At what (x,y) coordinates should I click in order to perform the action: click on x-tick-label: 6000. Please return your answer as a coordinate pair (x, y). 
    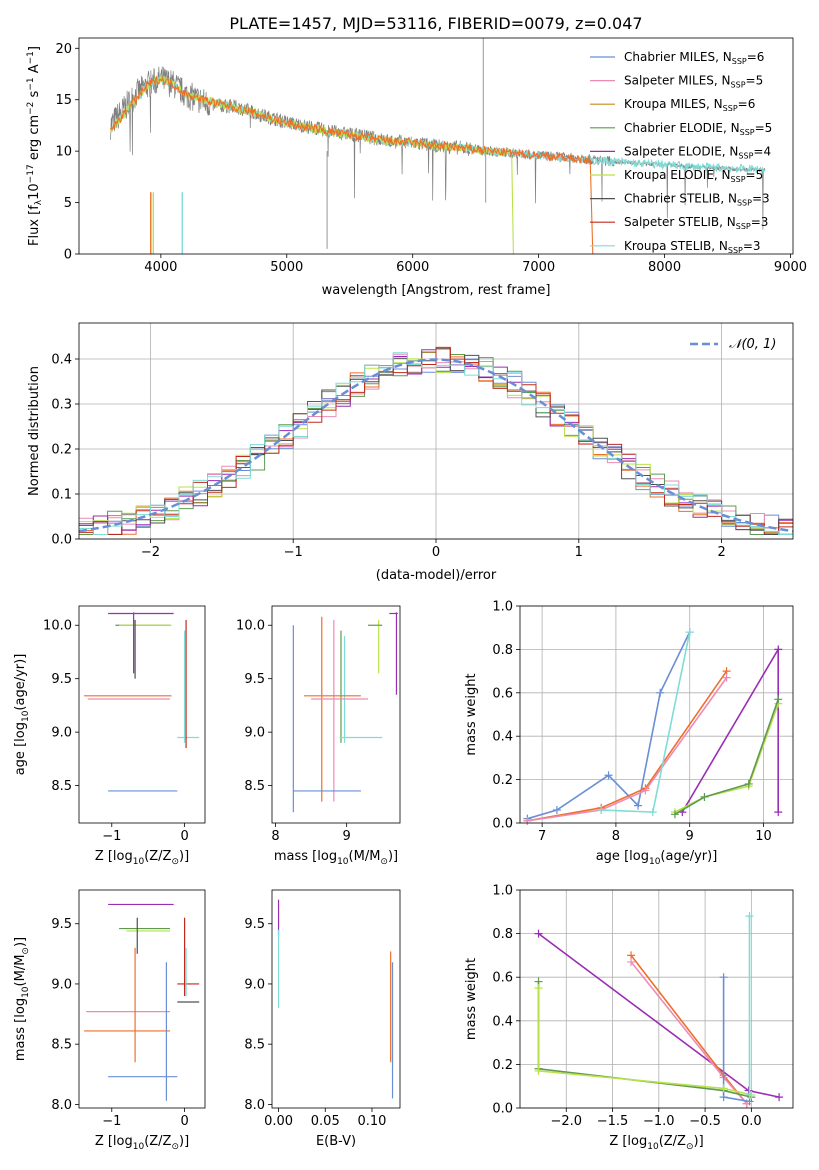
    Looking at the image, I should click on (412, 267).